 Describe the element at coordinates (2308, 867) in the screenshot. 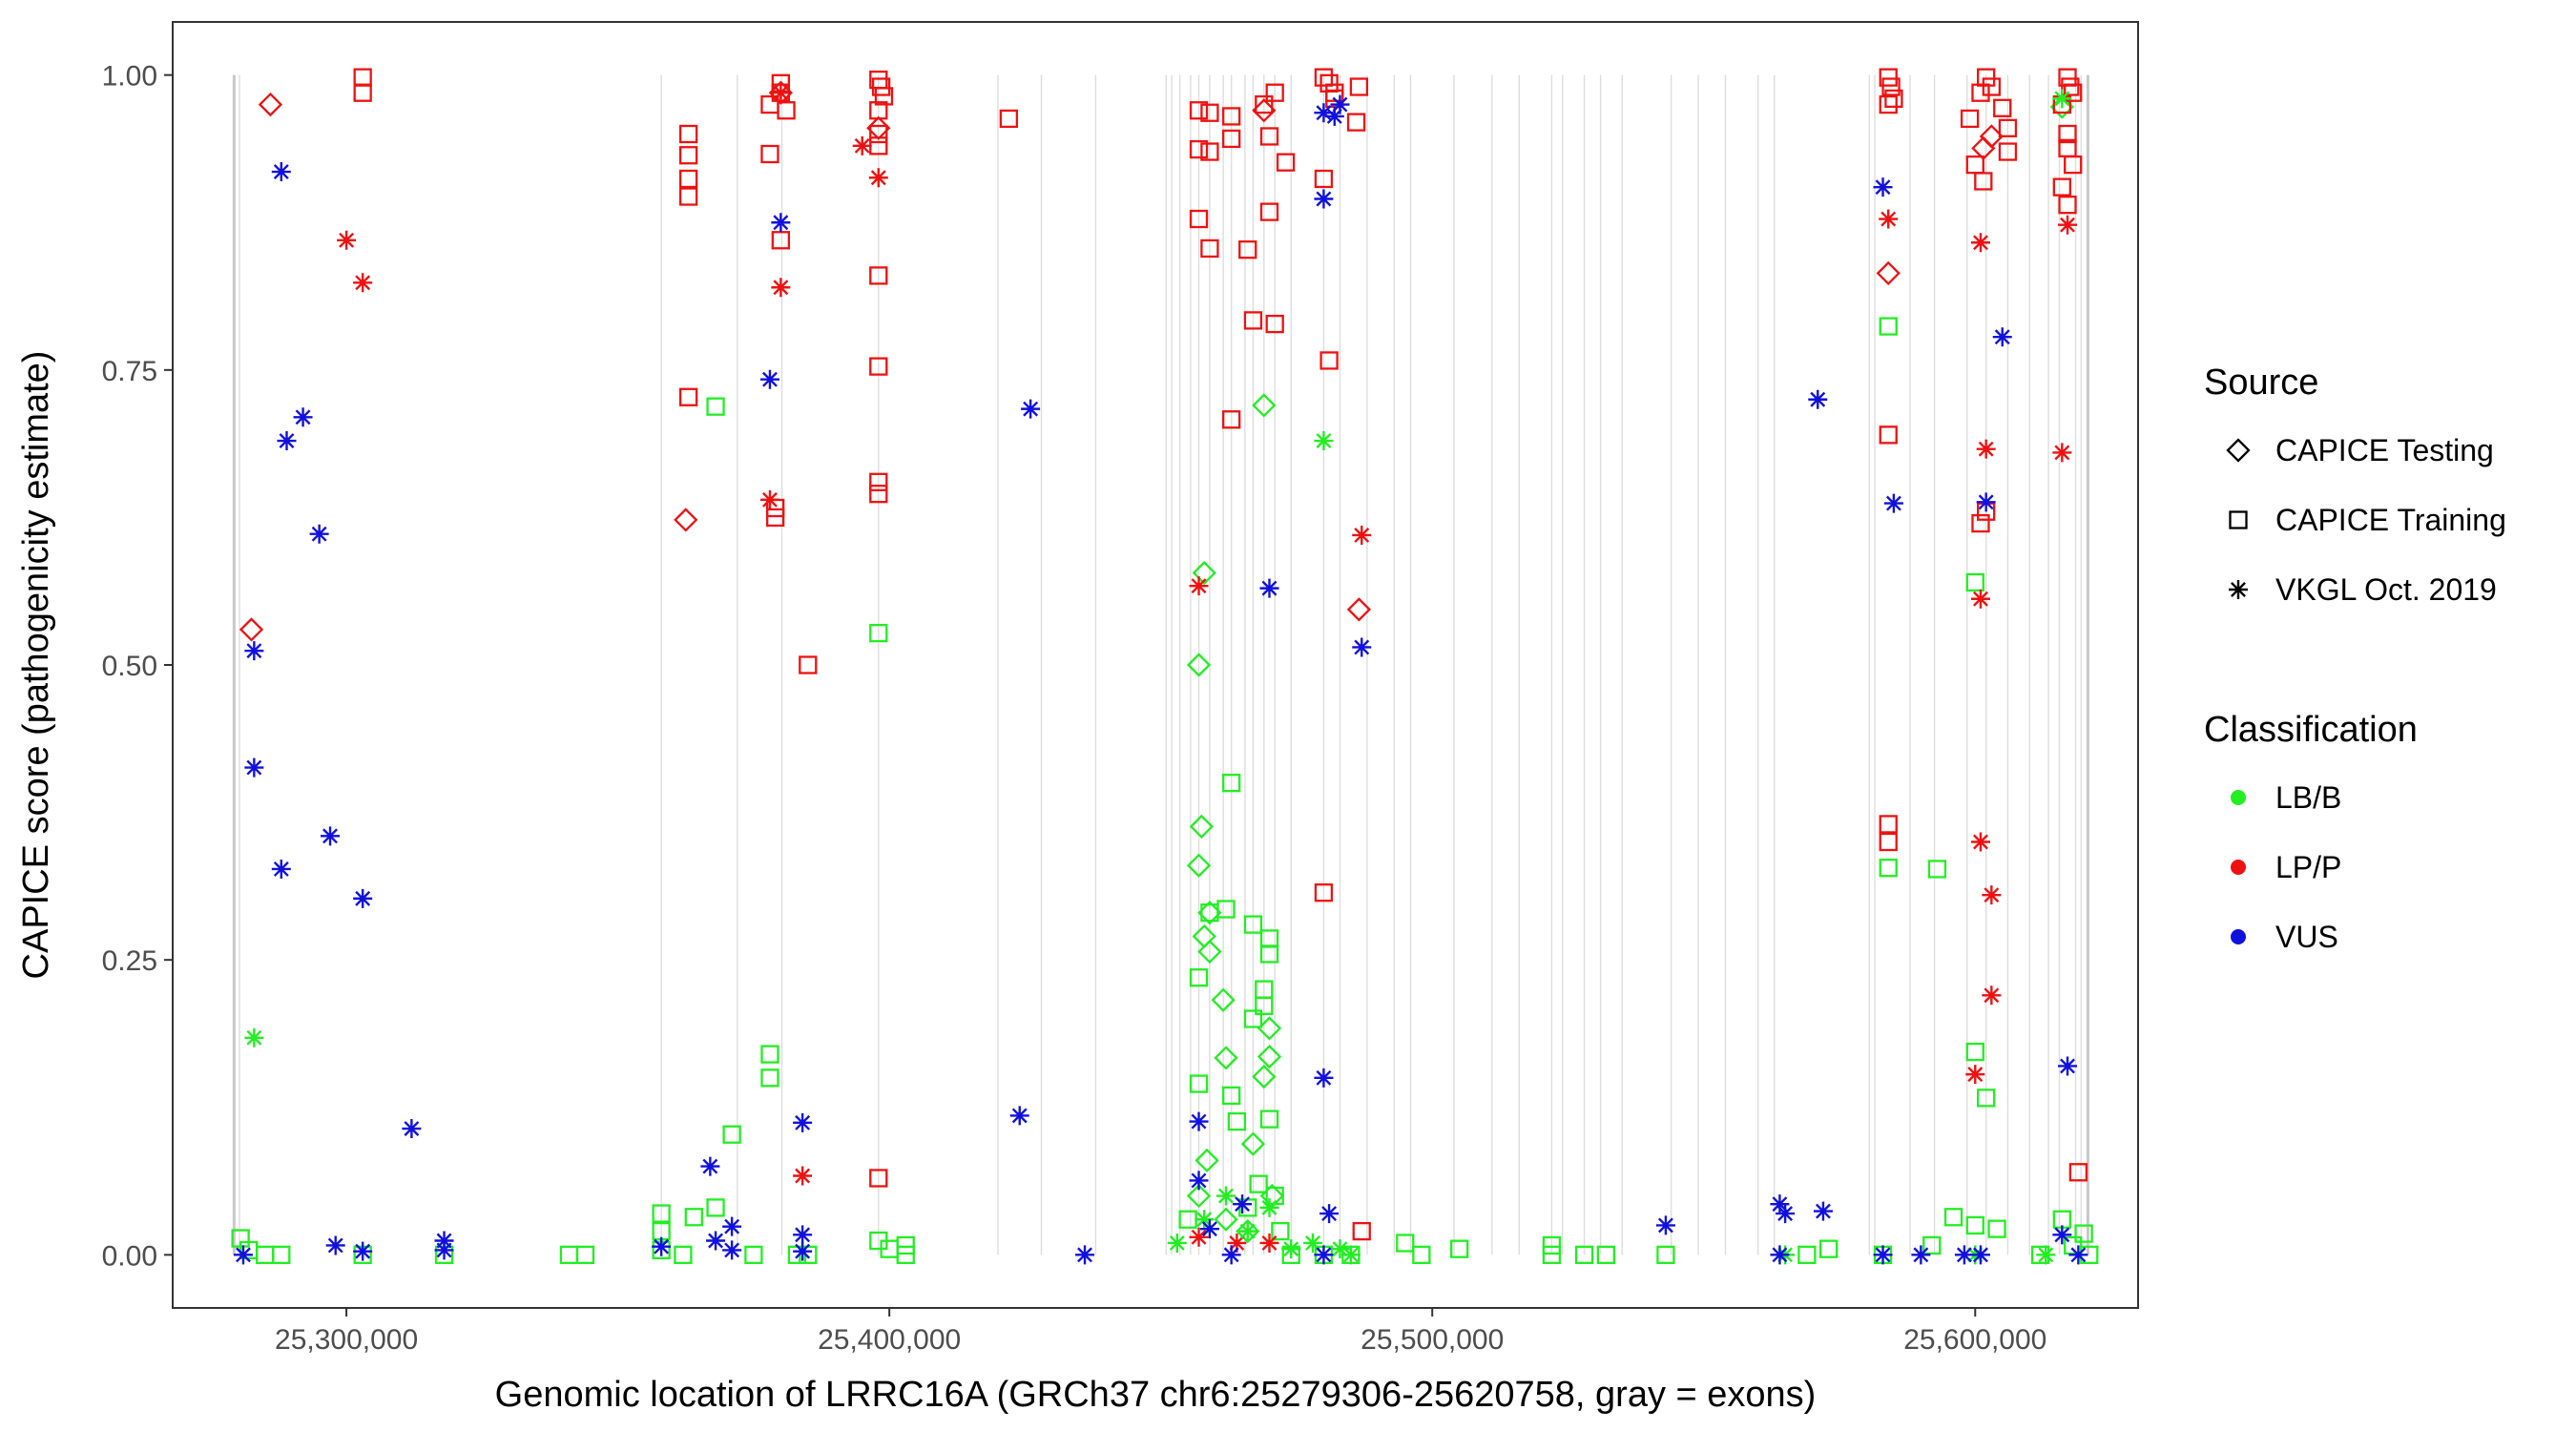

I see `legend-class-label: LP/P` at that location.